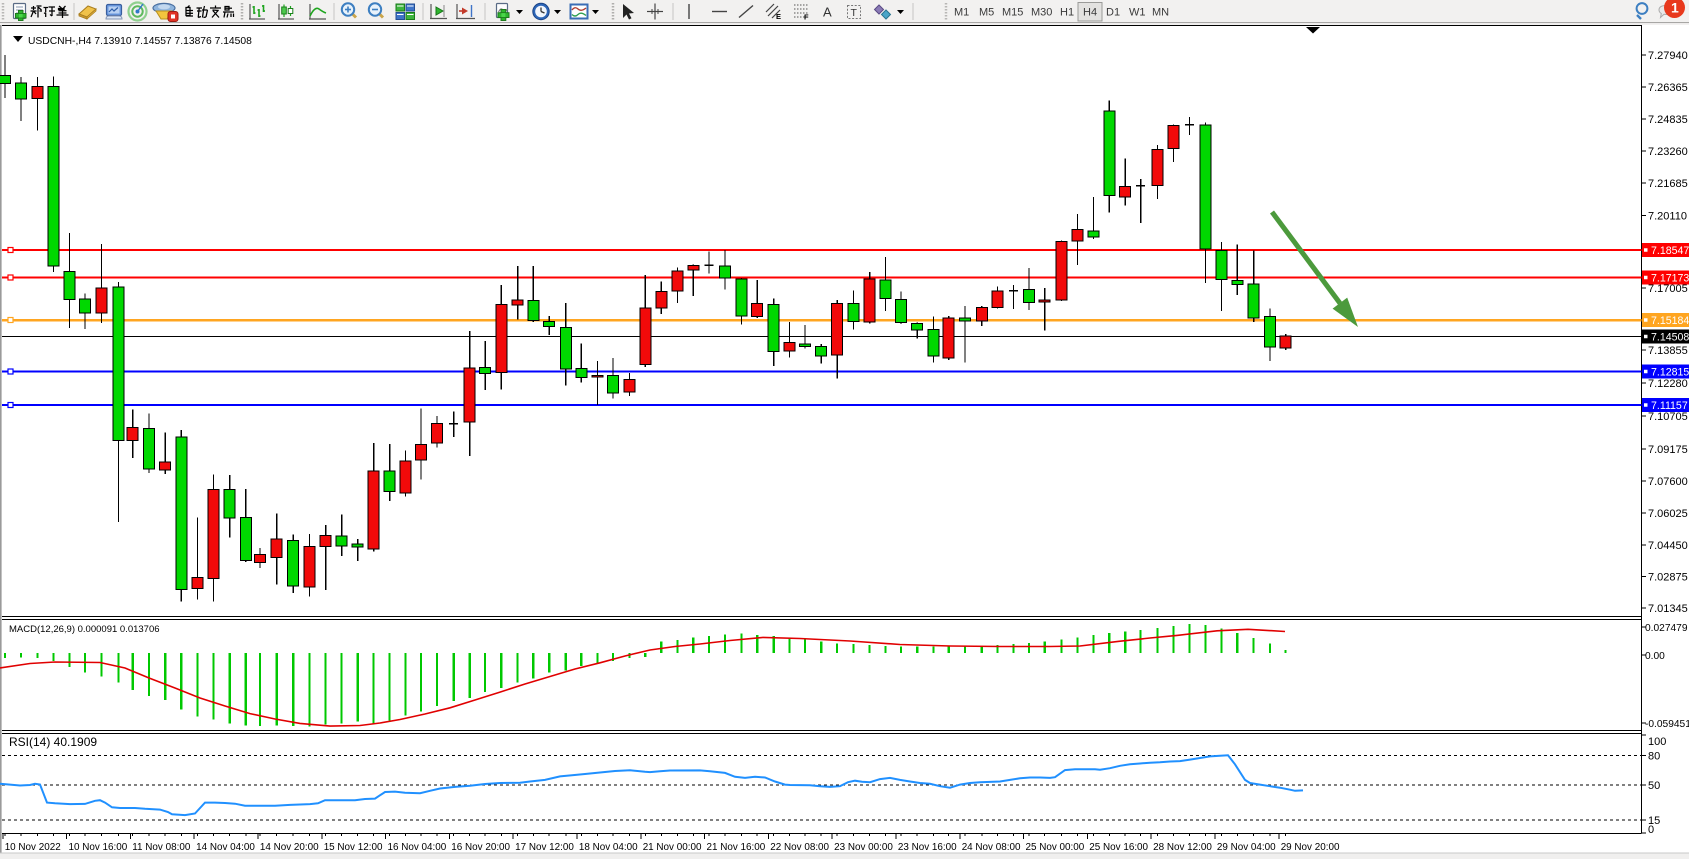  I want to click on svg-text: 7.06025, so click(1668, 514).